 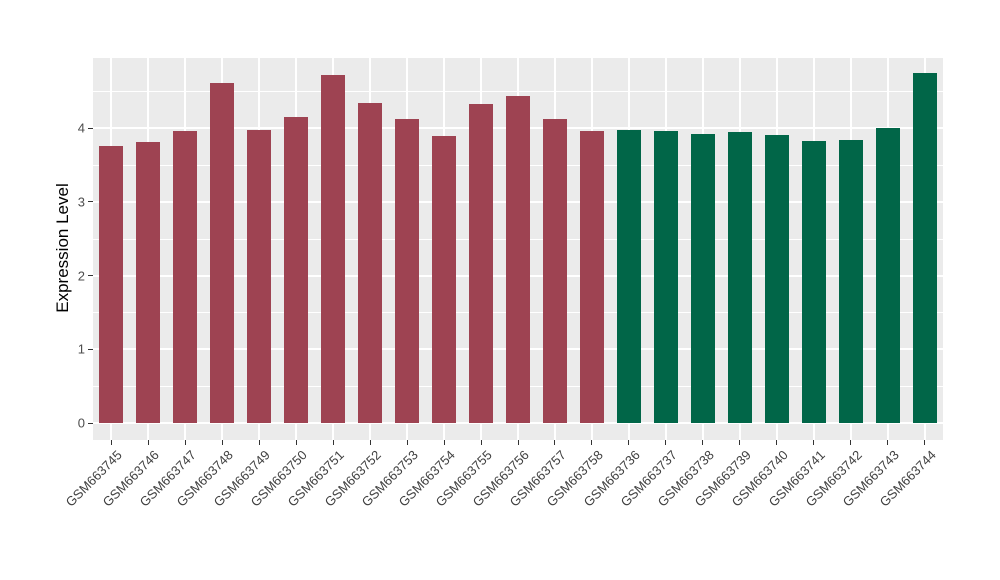 I want to click on y-tick-label: 2, so click(x=81, y=276).